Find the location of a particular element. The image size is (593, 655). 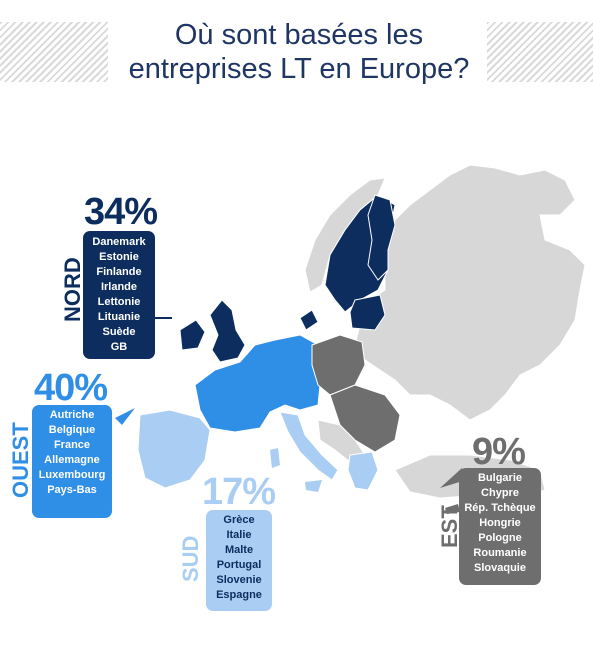

nord-country-item: Estonie is located at coordinates (119, 257).